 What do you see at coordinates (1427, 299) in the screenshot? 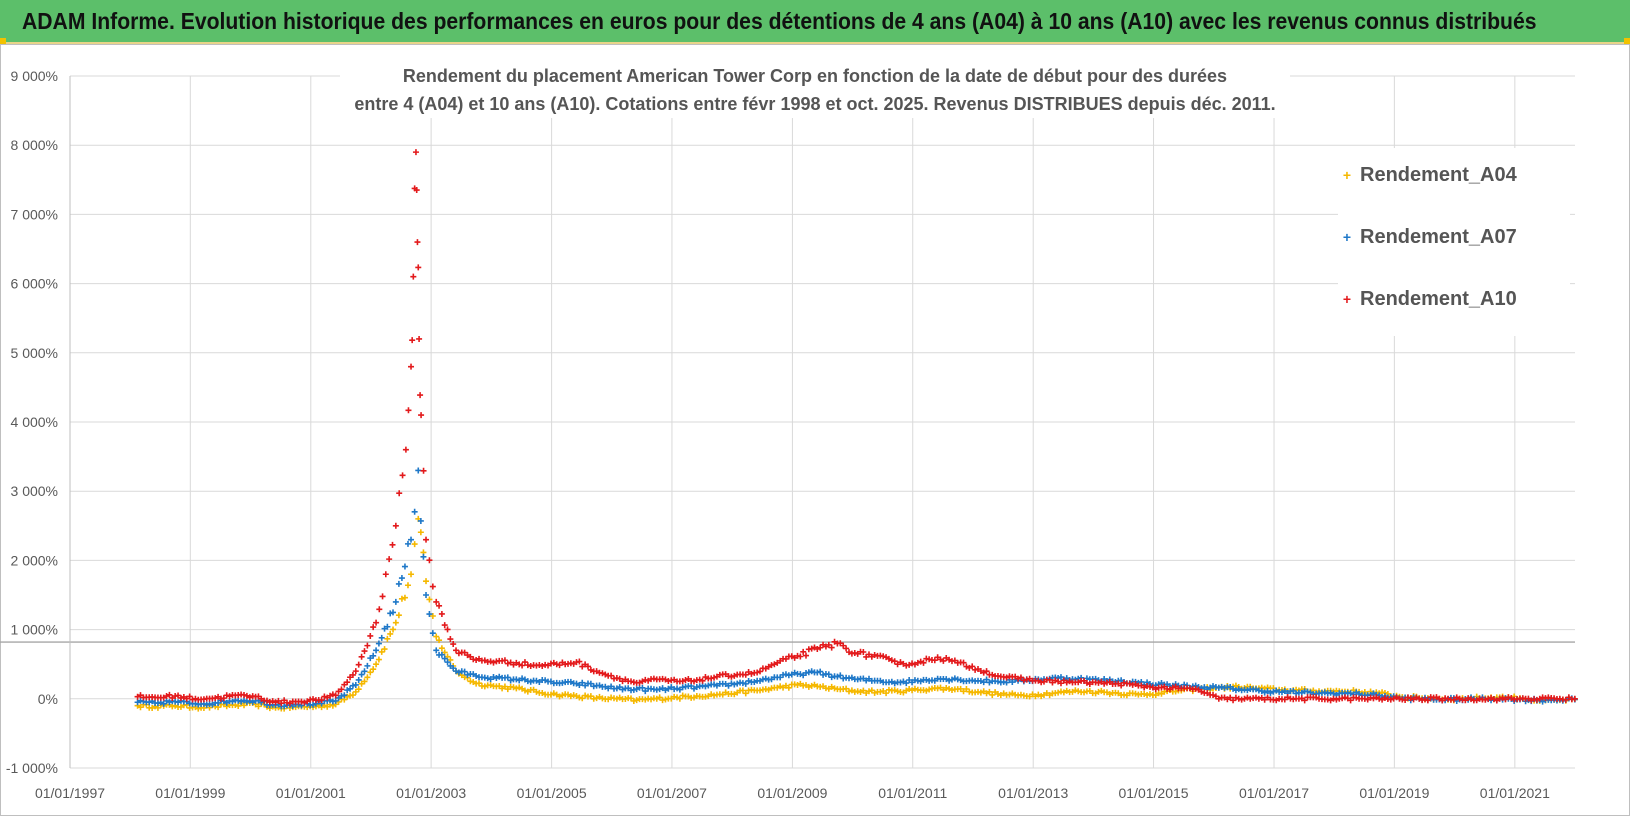
I see `legend-item-a10: + Rendement_A10` at bounding box center [1427, 299].